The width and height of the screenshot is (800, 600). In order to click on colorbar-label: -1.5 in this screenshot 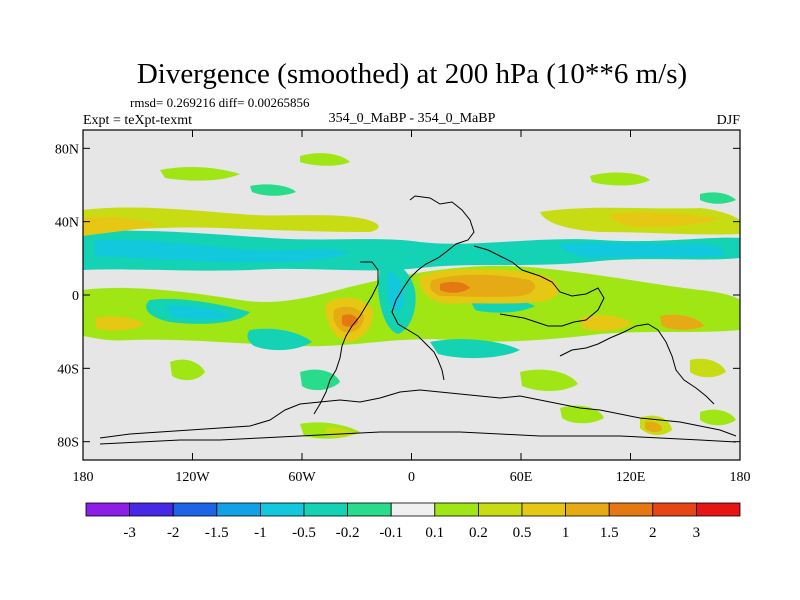, I will do `click(217, 533)`.